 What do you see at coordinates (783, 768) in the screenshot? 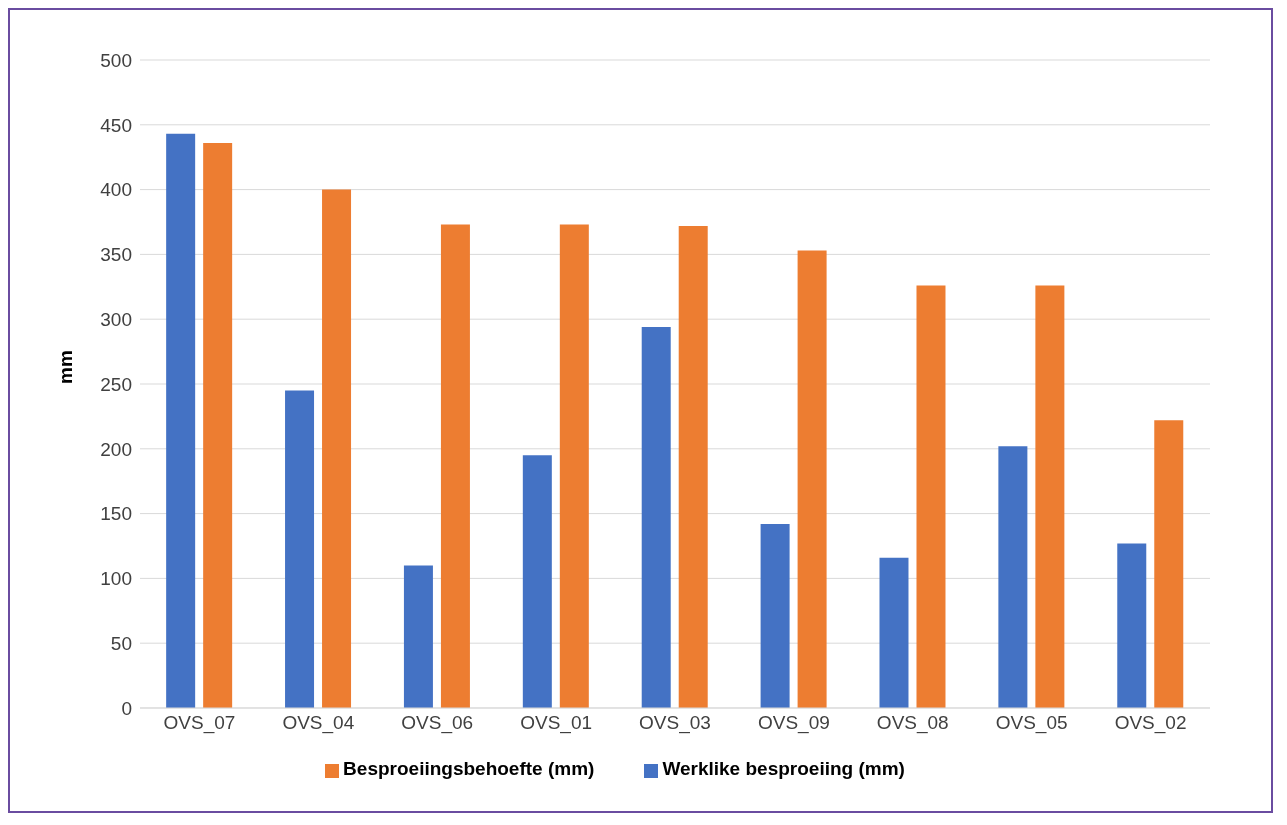
I see `legend-label: Werklike besproeiing (mm)` at bounding box center [783, 768].